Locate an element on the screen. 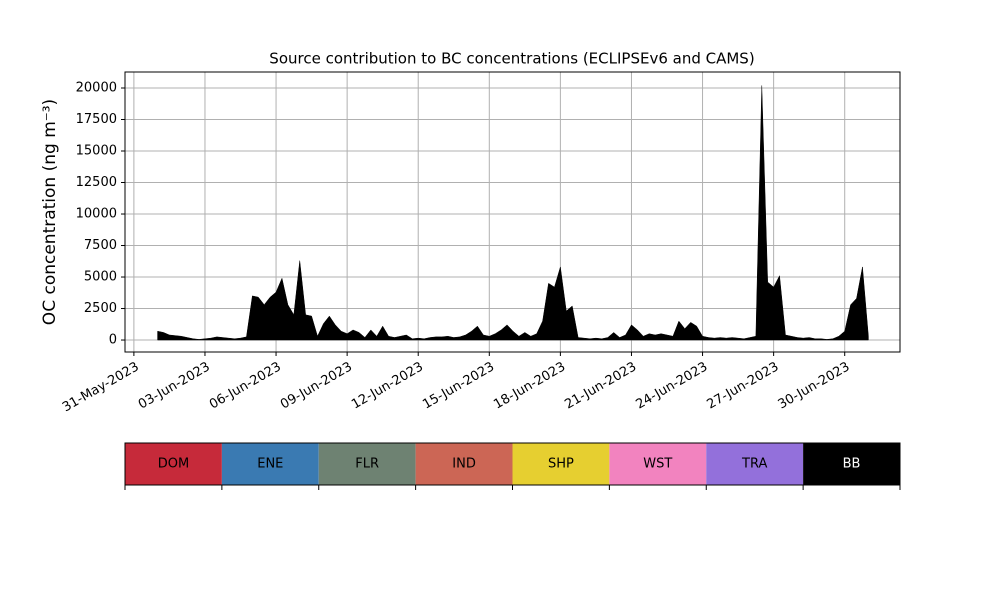  legend-label: DOM is located at coordinates (173, 464).